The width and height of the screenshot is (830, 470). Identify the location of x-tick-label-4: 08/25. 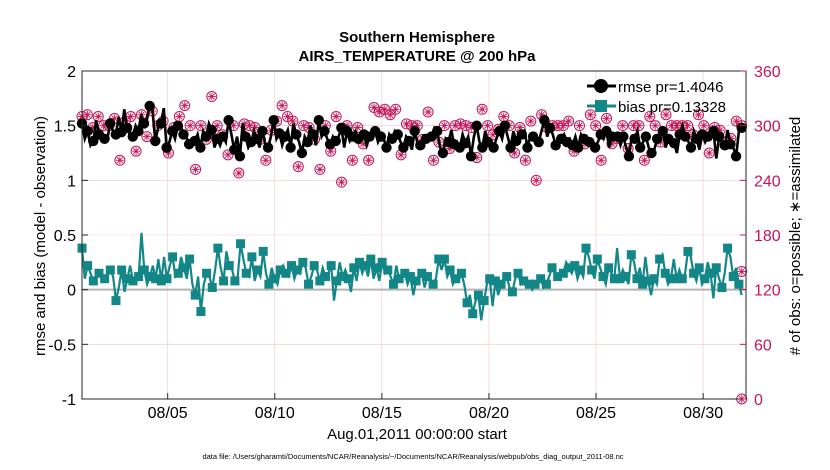
(596, 413).